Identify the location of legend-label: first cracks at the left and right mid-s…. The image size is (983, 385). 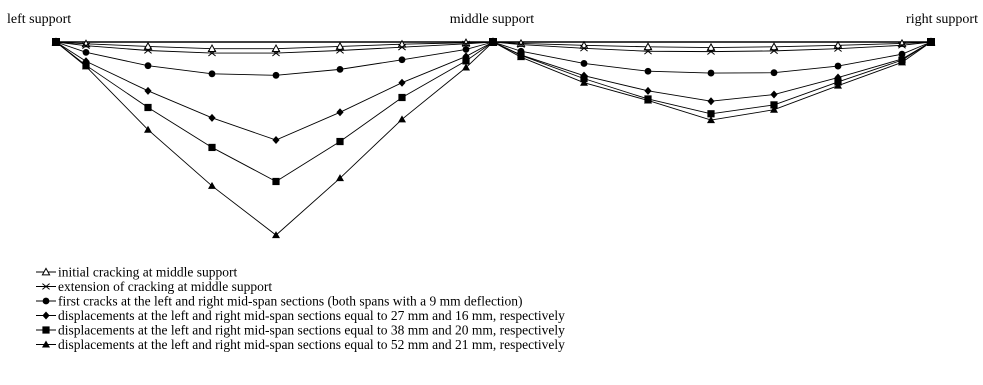
(290, 301).